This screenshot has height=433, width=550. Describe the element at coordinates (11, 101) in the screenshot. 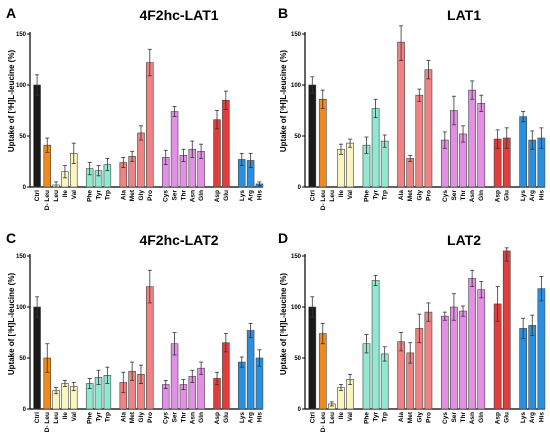

I see `y-axis-label: Uptake of [³H]L-leucine (%)` at that location.